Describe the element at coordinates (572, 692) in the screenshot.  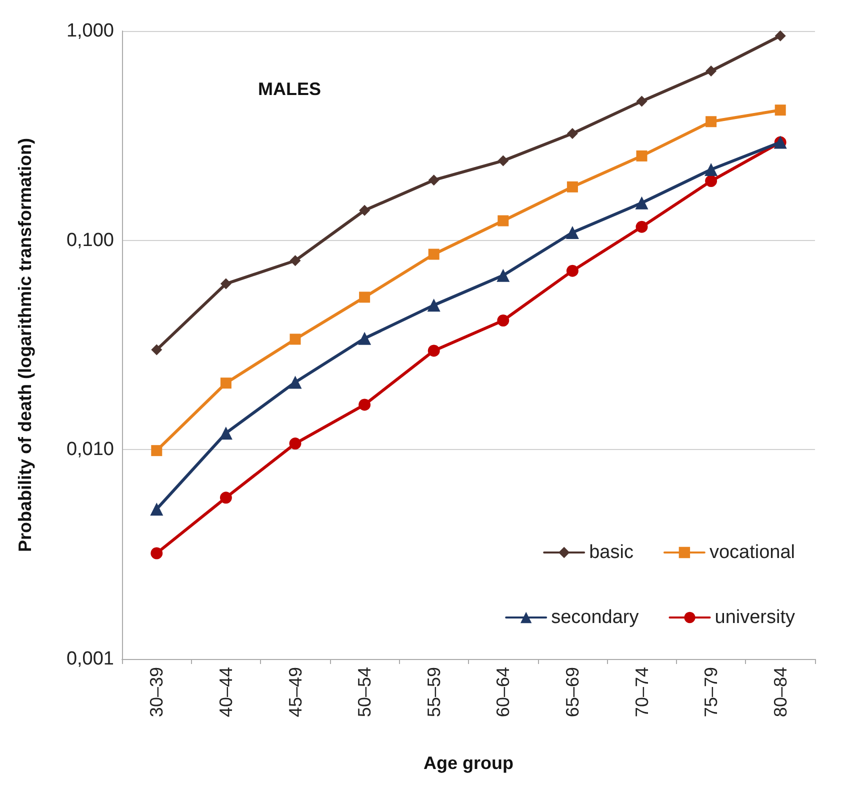
I see `x-tick-label: 65–69` at that location.